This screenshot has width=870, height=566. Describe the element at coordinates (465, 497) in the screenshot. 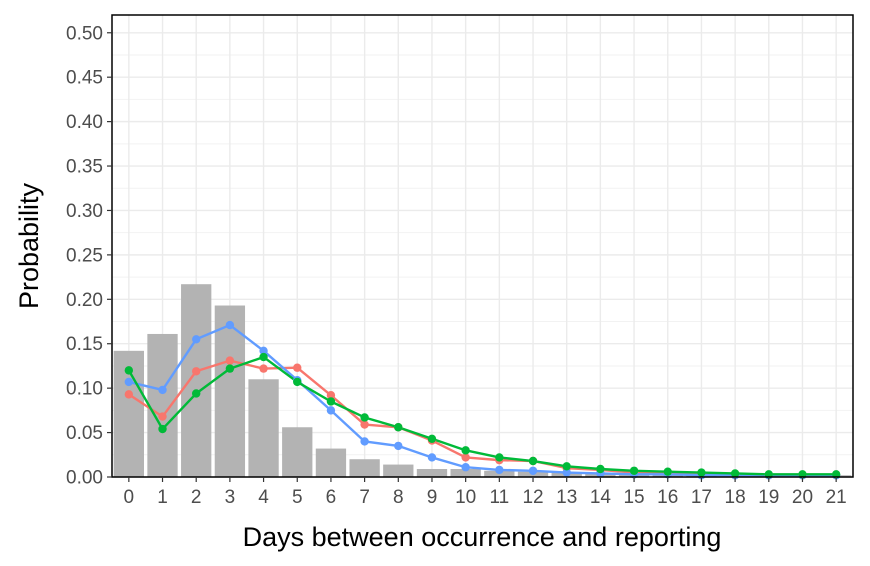

I see `x-tick-label: 10` at that location.